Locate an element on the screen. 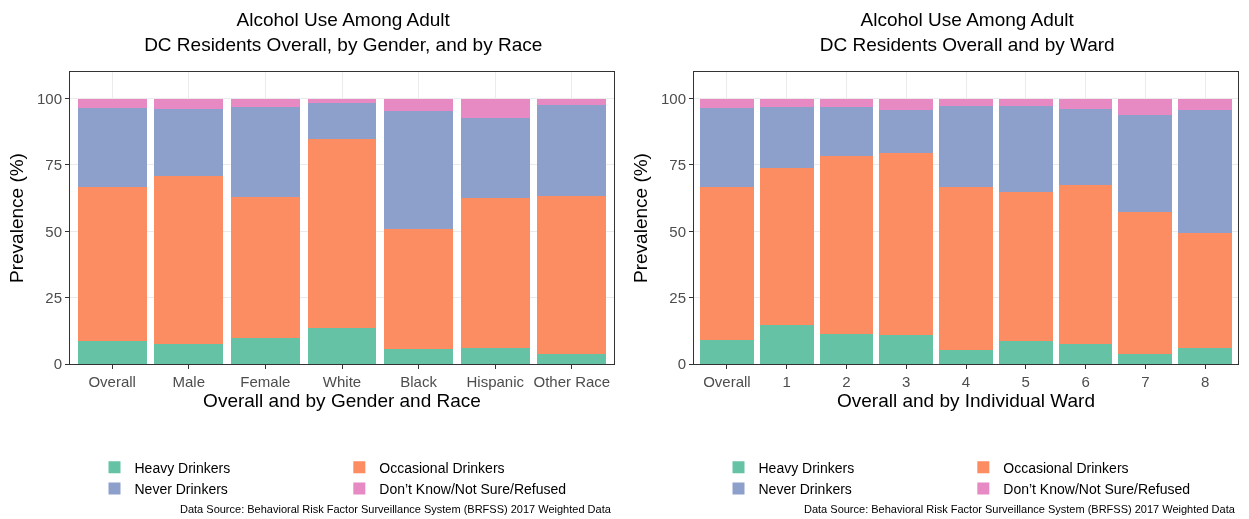 Image resolution: width=1249 pixels, height=519 pixels. legend-label: Heavy Drinkers is located at coordinates (806, 467).